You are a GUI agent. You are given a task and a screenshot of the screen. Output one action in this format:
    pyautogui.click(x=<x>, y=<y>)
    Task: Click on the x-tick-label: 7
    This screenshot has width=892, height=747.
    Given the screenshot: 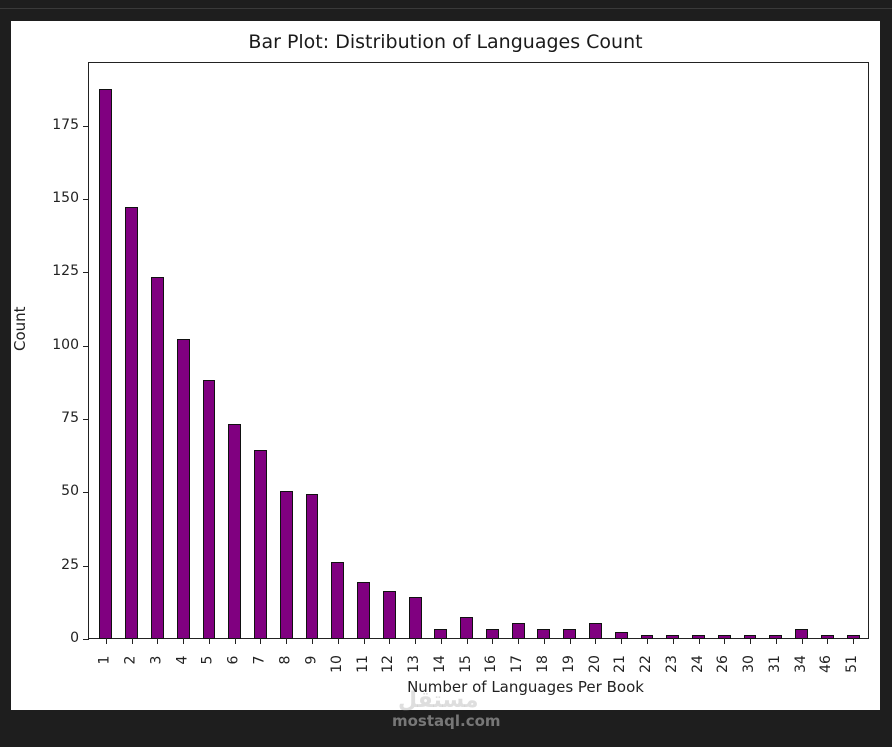 What is the action you would take?
    pyautogui.click(x=259, y=659)
    